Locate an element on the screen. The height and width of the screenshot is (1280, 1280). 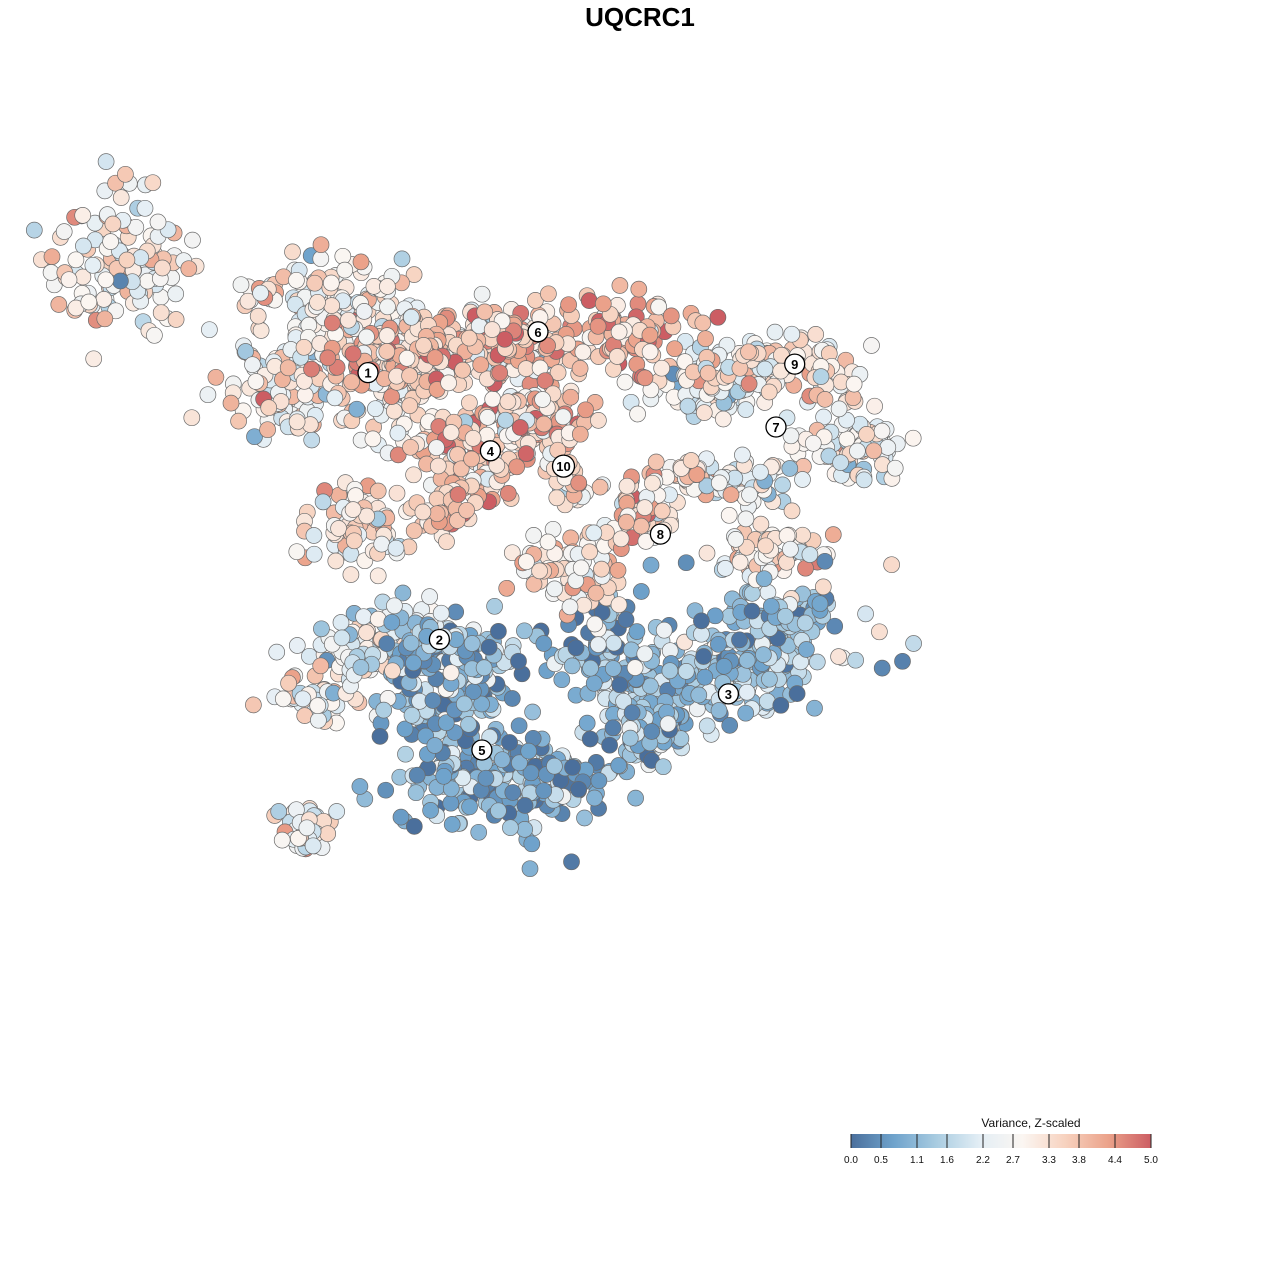
cluster-label-7: 7 is located at coordinates (776, 427).